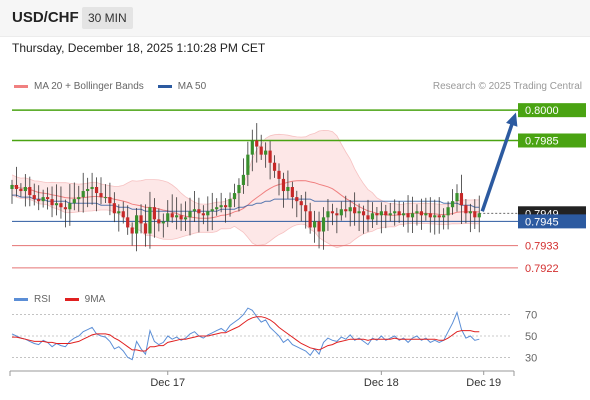 This screenshot has width=590, height=400. I want to click on x-tick-label-Dec 18: Dec 18, so click(381, 383).